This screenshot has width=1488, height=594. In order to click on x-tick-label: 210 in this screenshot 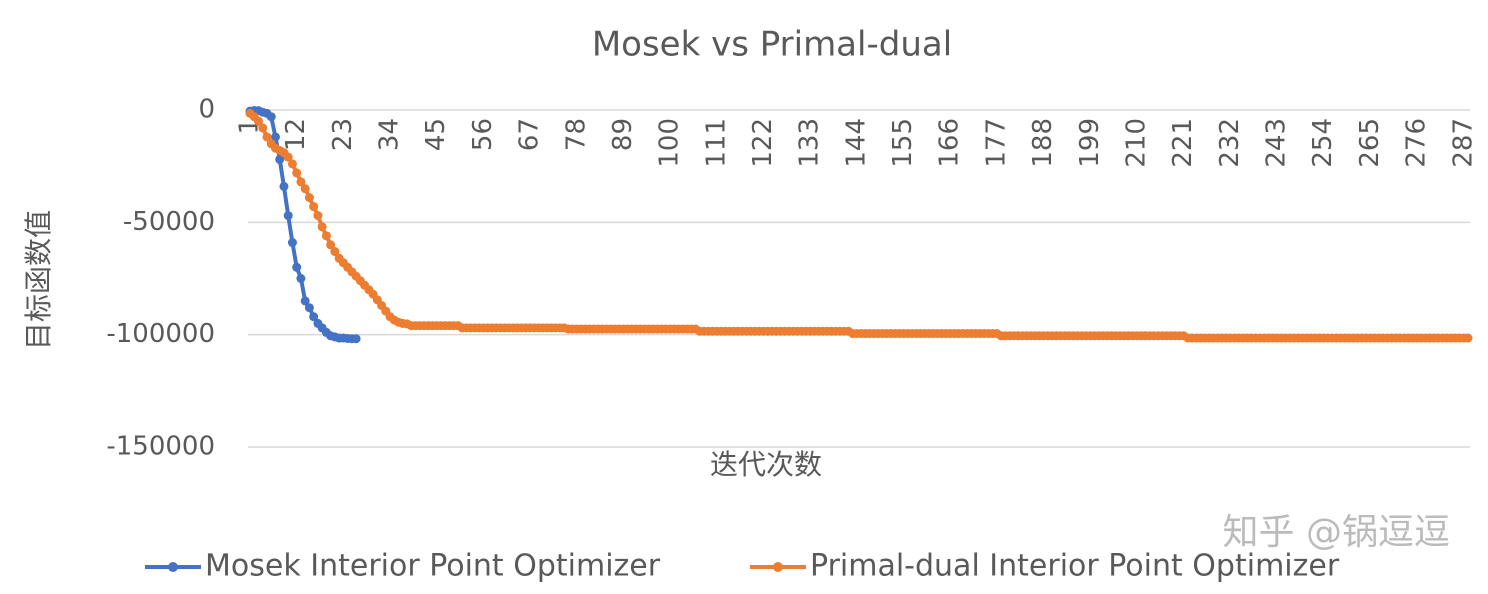, I will do `click(1136, 143)`.